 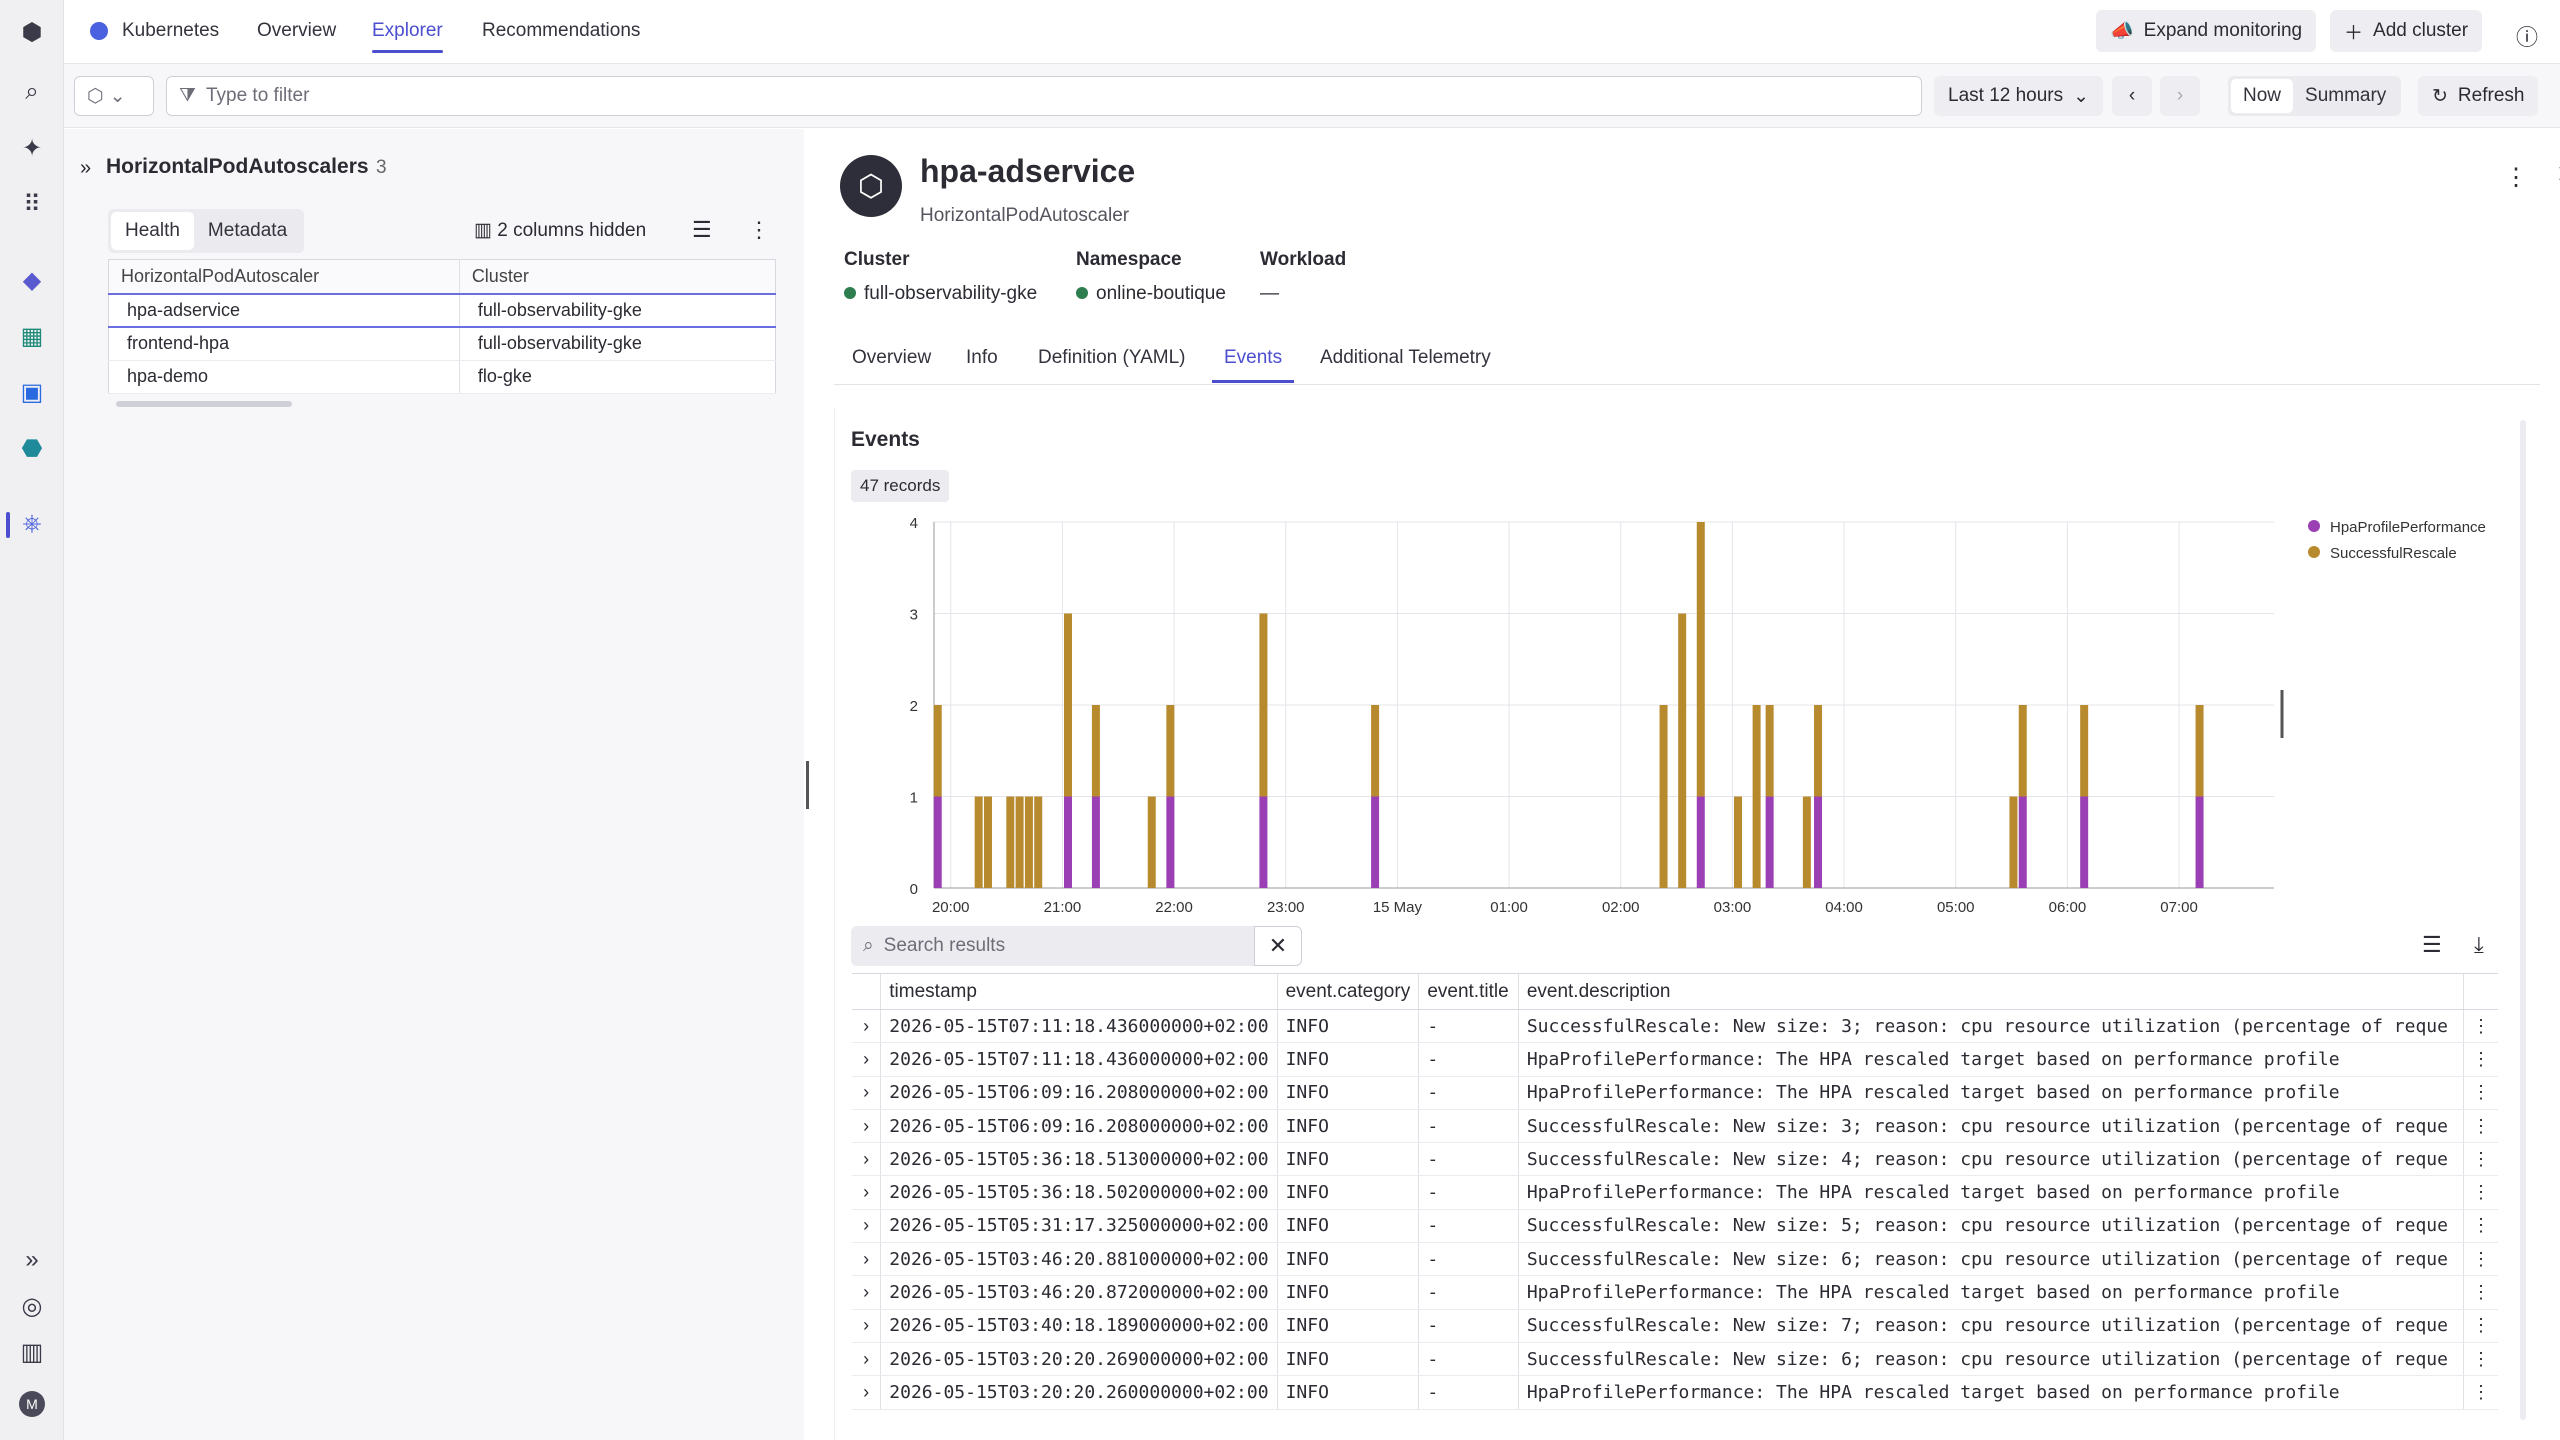 I want to click on expand-panel-icon: », so click(x=86, y=168).